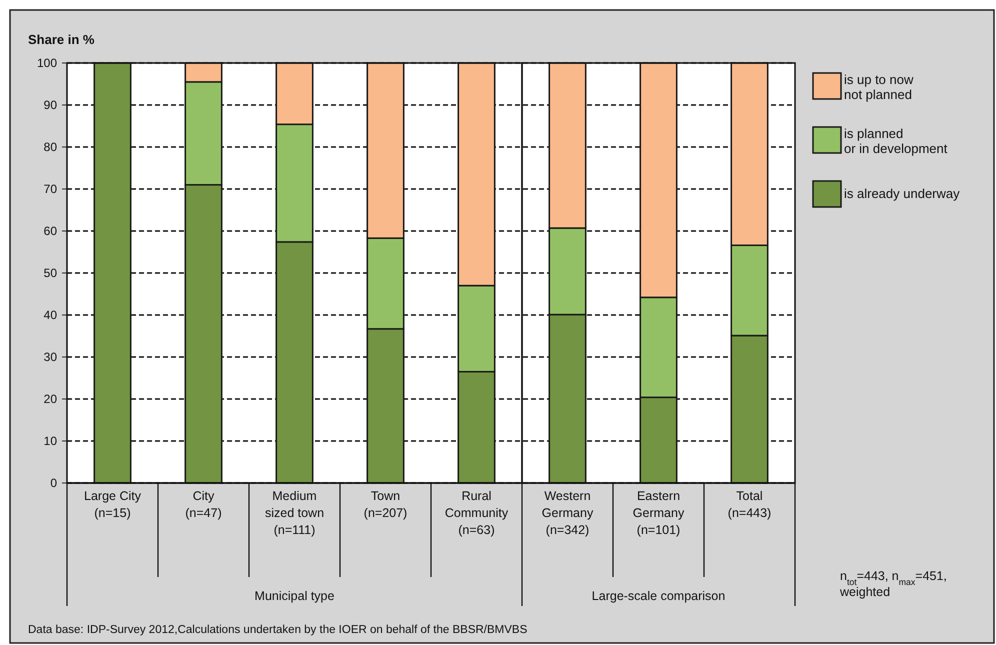  Describe the element at coordinates (51, 231) in the screenshot. I see `y-tick-label: 60` at that location.